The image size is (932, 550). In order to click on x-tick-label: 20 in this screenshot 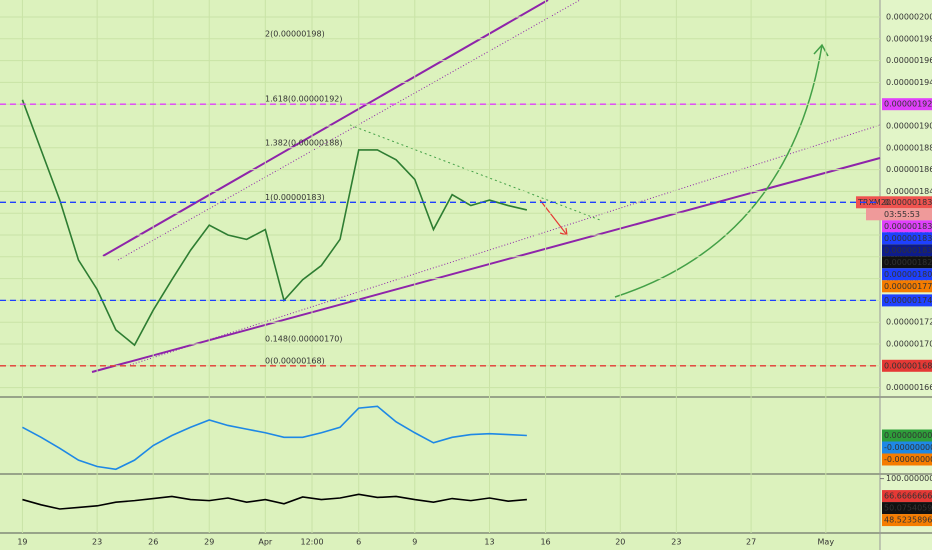, I will do `click(620, 542)`.